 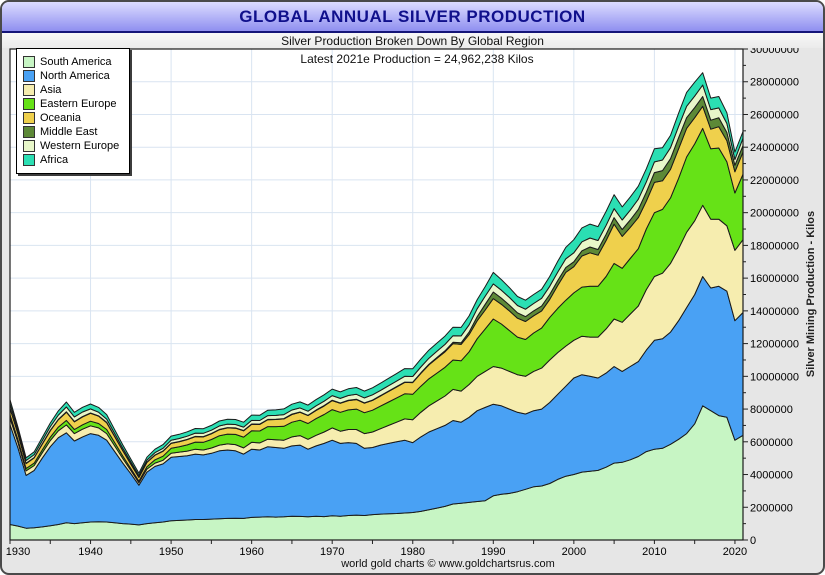 I want to click on y-tick-label-28000000: 28000000, so click(x=774, y=83).